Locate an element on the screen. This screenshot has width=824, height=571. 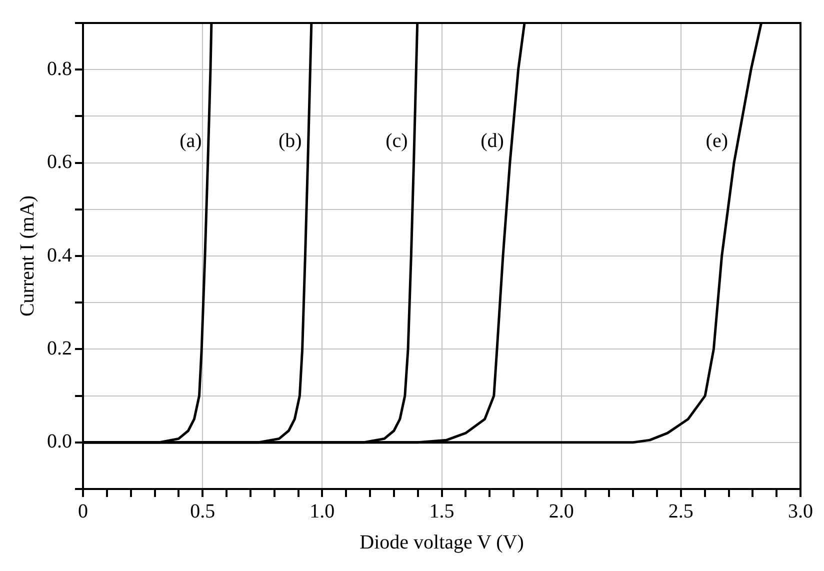
x-tick-label: 2.5 is located at coordinates (681, 511).